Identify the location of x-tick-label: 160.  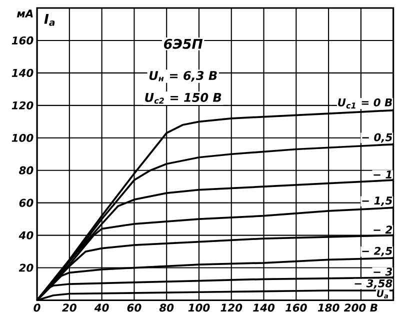
(296, 307).